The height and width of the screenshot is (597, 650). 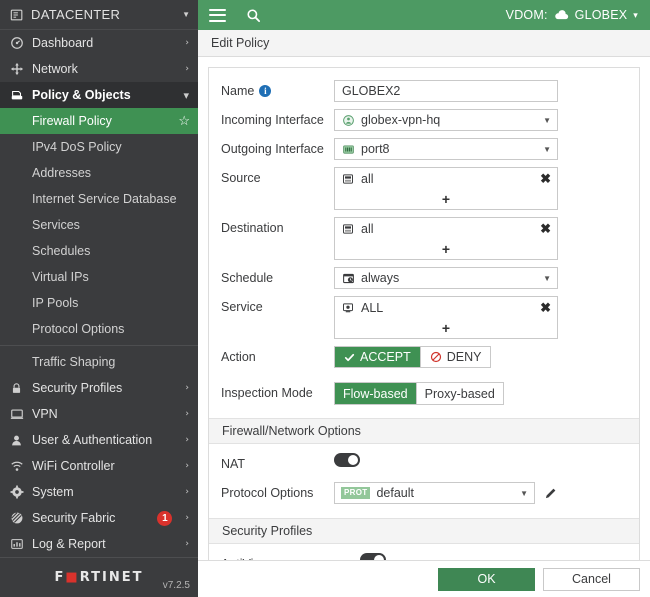 What do you see at coordinates (572, 15) in the screenshot?
I see `vdom-selector: VDOM: GLOBEX ▾` at bounding box center [572, 15].